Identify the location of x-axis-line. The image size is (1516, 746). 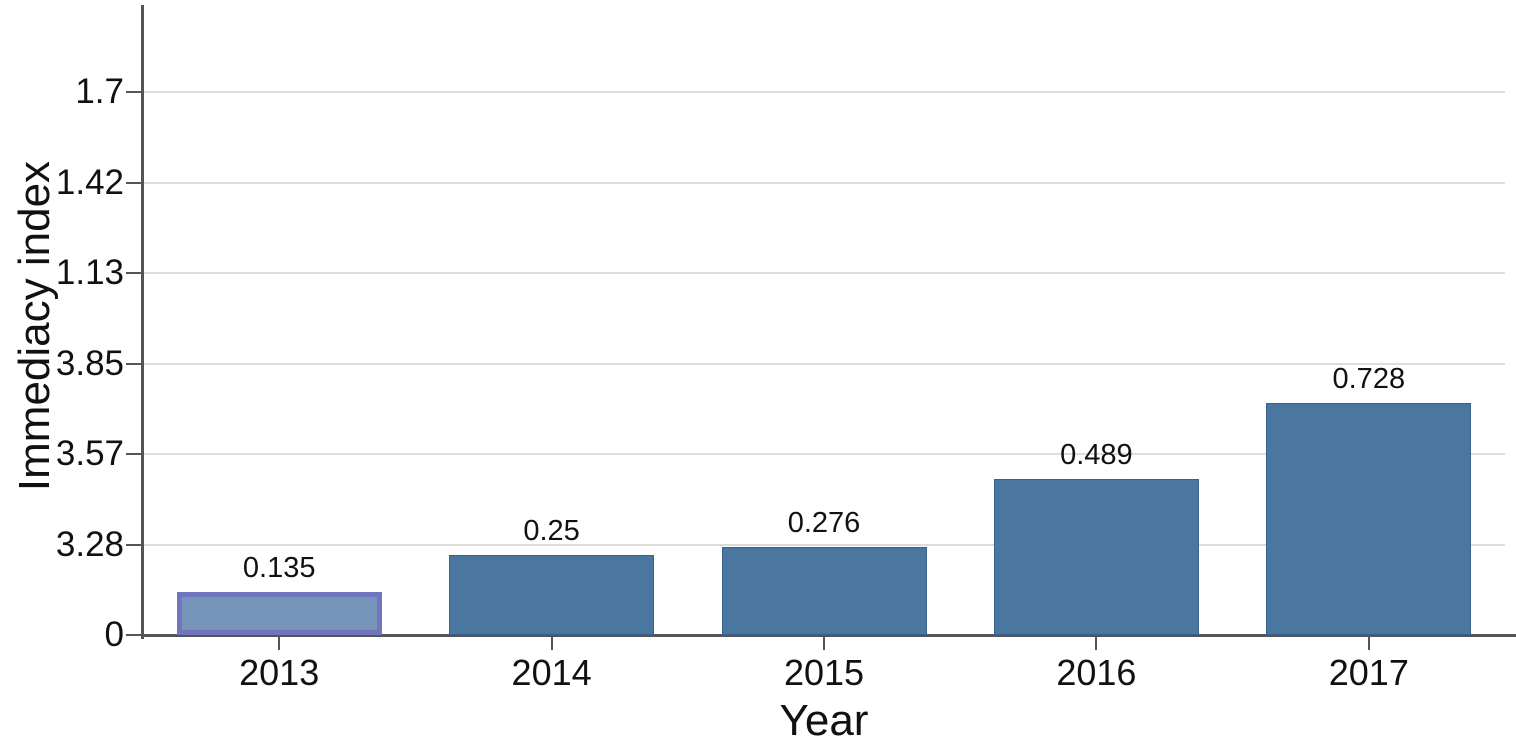
(829, 635).